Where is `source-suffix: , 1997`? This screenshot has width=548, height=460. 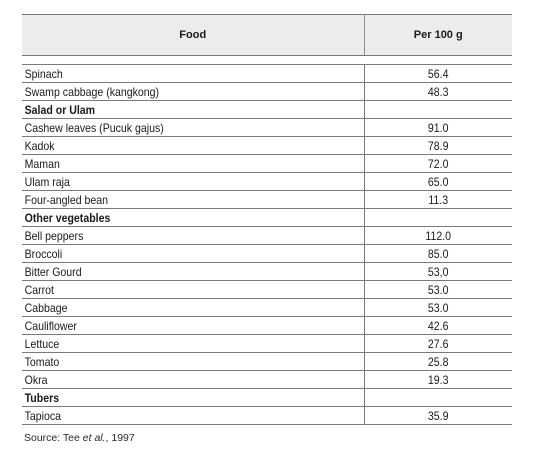
source-suffix: , 1997 is located at coordinates (120, 438).